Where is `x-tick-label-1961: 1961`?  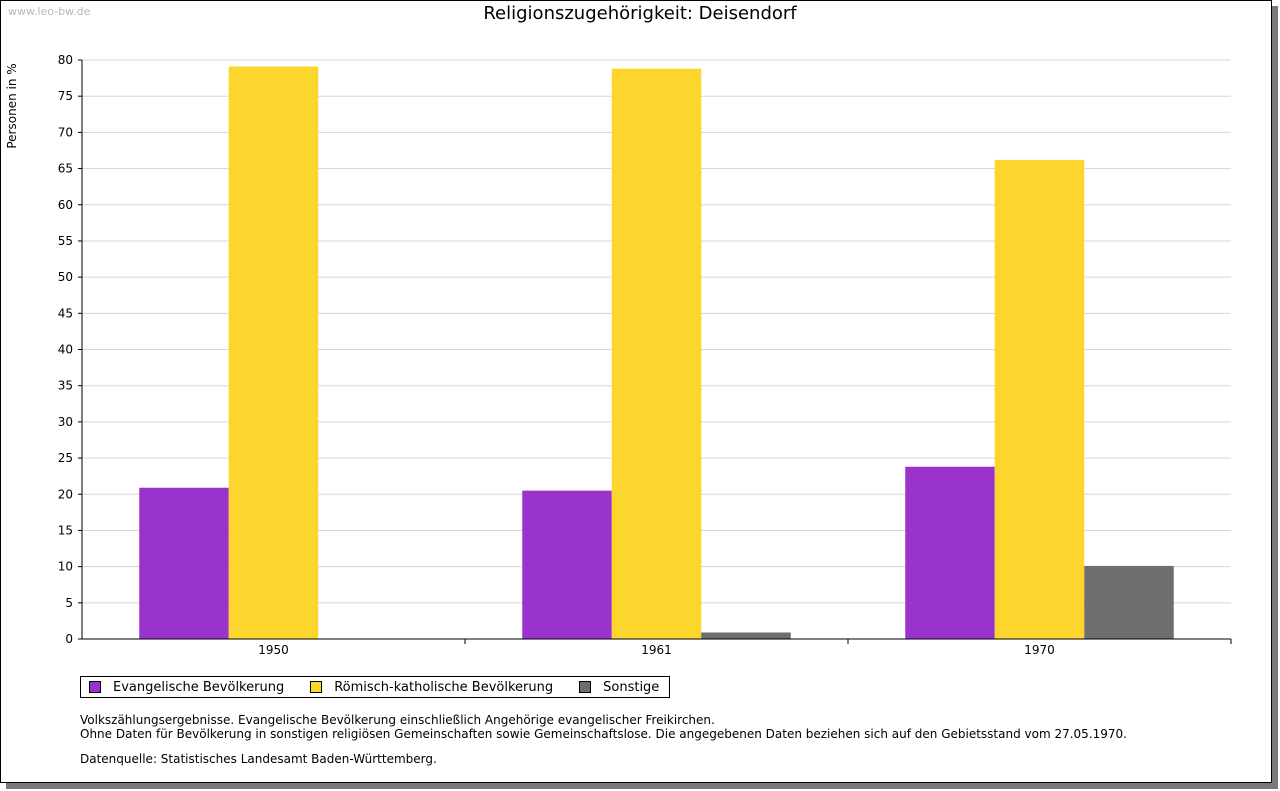 x-tick-label-1961: 1961 is located at coordinates (656, 650).